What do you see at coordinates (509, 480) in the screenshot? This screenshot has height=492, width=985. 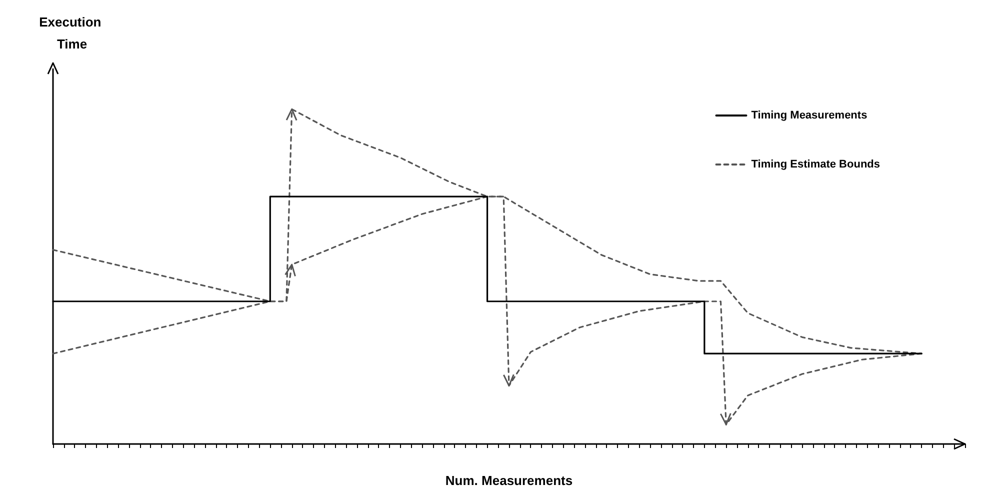 I see `x-axis-title: Num. Measurements` at bounding box center [509, 480].